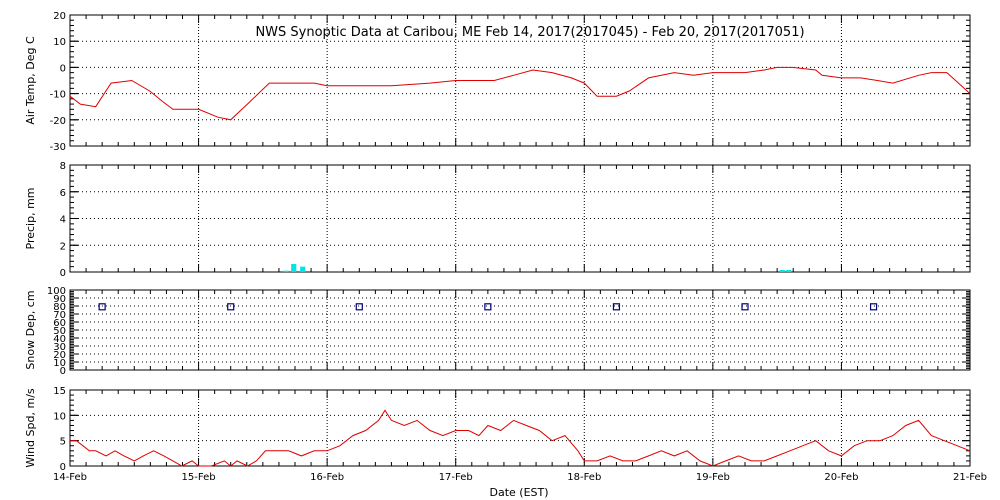  Describe the element at coordinates (199, 477) in the screenshot. I see `x-tick-label: 15-Feb` at that location.